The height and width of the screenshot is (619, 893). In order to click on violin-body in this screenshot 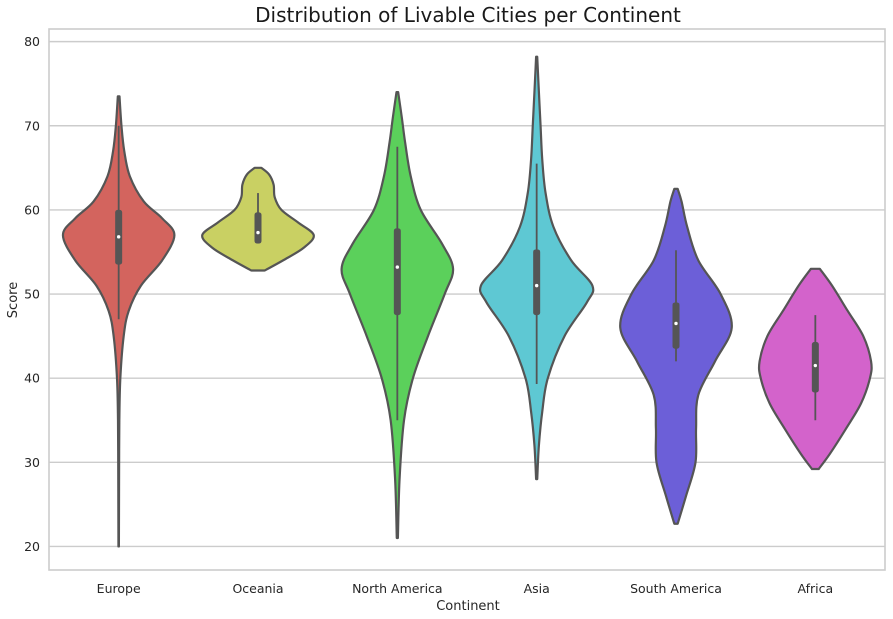, I will do `click(118, 321)`.